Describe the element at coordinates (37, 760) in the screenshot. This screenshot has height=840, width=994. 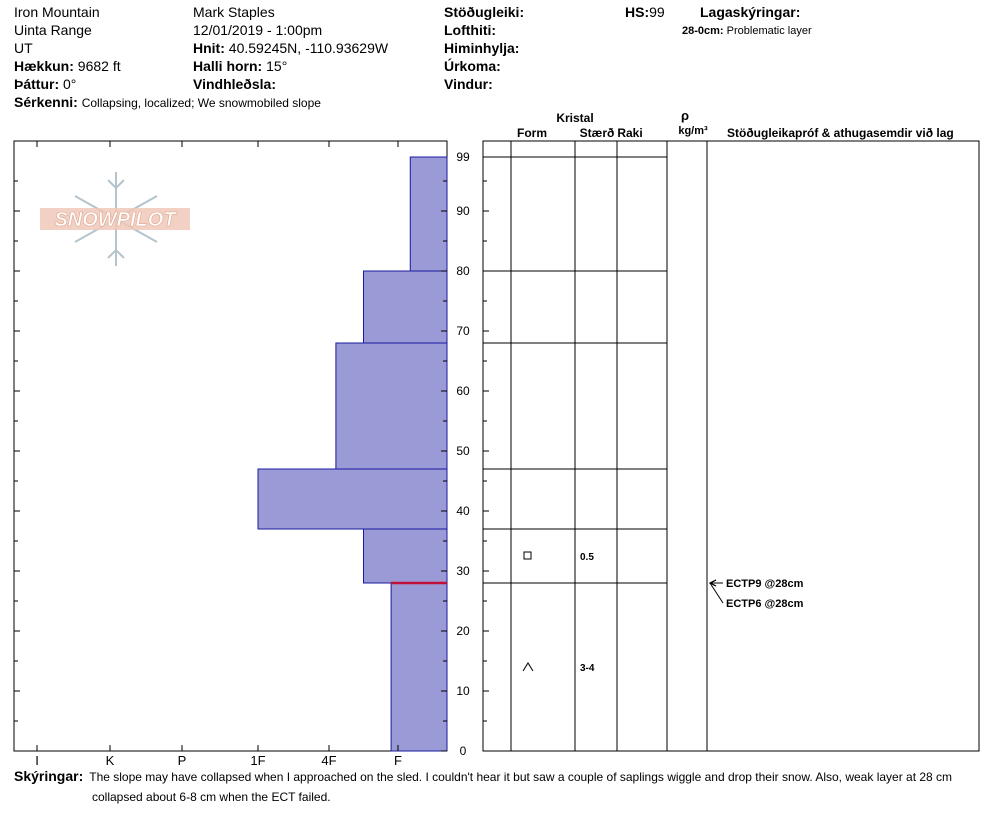
I see `hardness-tick-label: I` at that location.